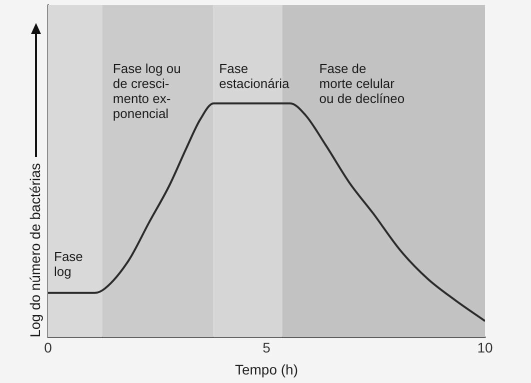  Describe the element at coordinates (362, 83) in the screenshot. I see `band-label: Fase de morte celular ou de declíneo` at that location.